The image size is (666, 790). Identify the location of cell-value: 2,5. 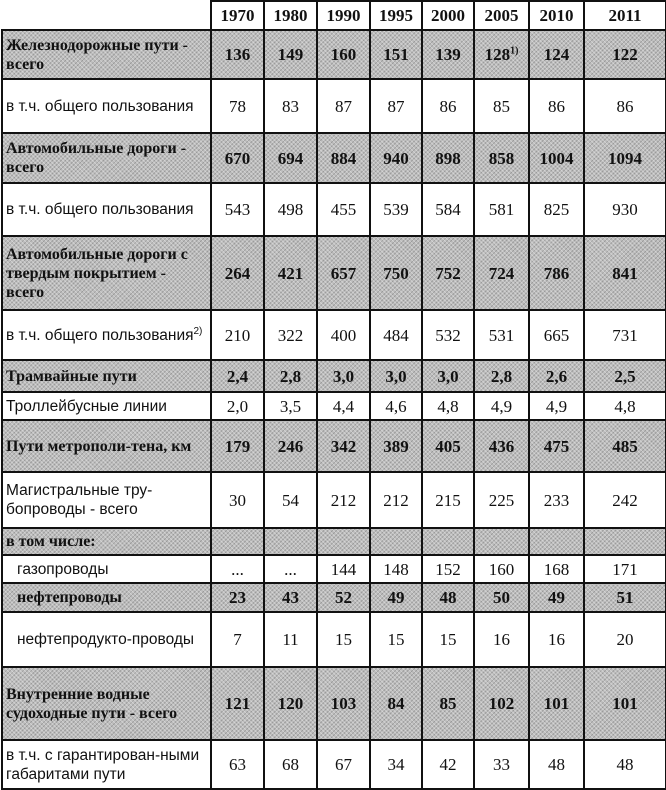
(625, 376).